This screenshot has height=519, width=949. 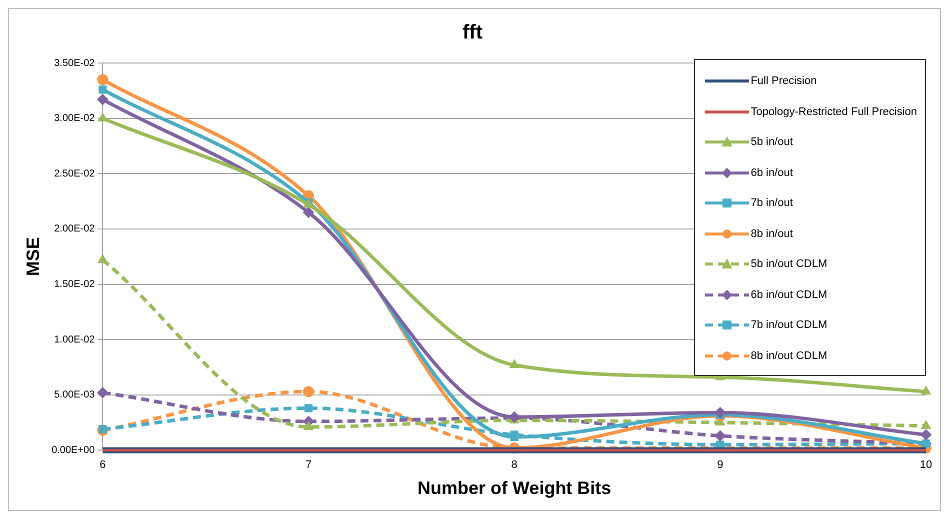 What do you see at coordinates (833, 112) in the screenshot?
I see `legend-label: Topology-Restricted Full Precision` at bounding box center [833, 112].